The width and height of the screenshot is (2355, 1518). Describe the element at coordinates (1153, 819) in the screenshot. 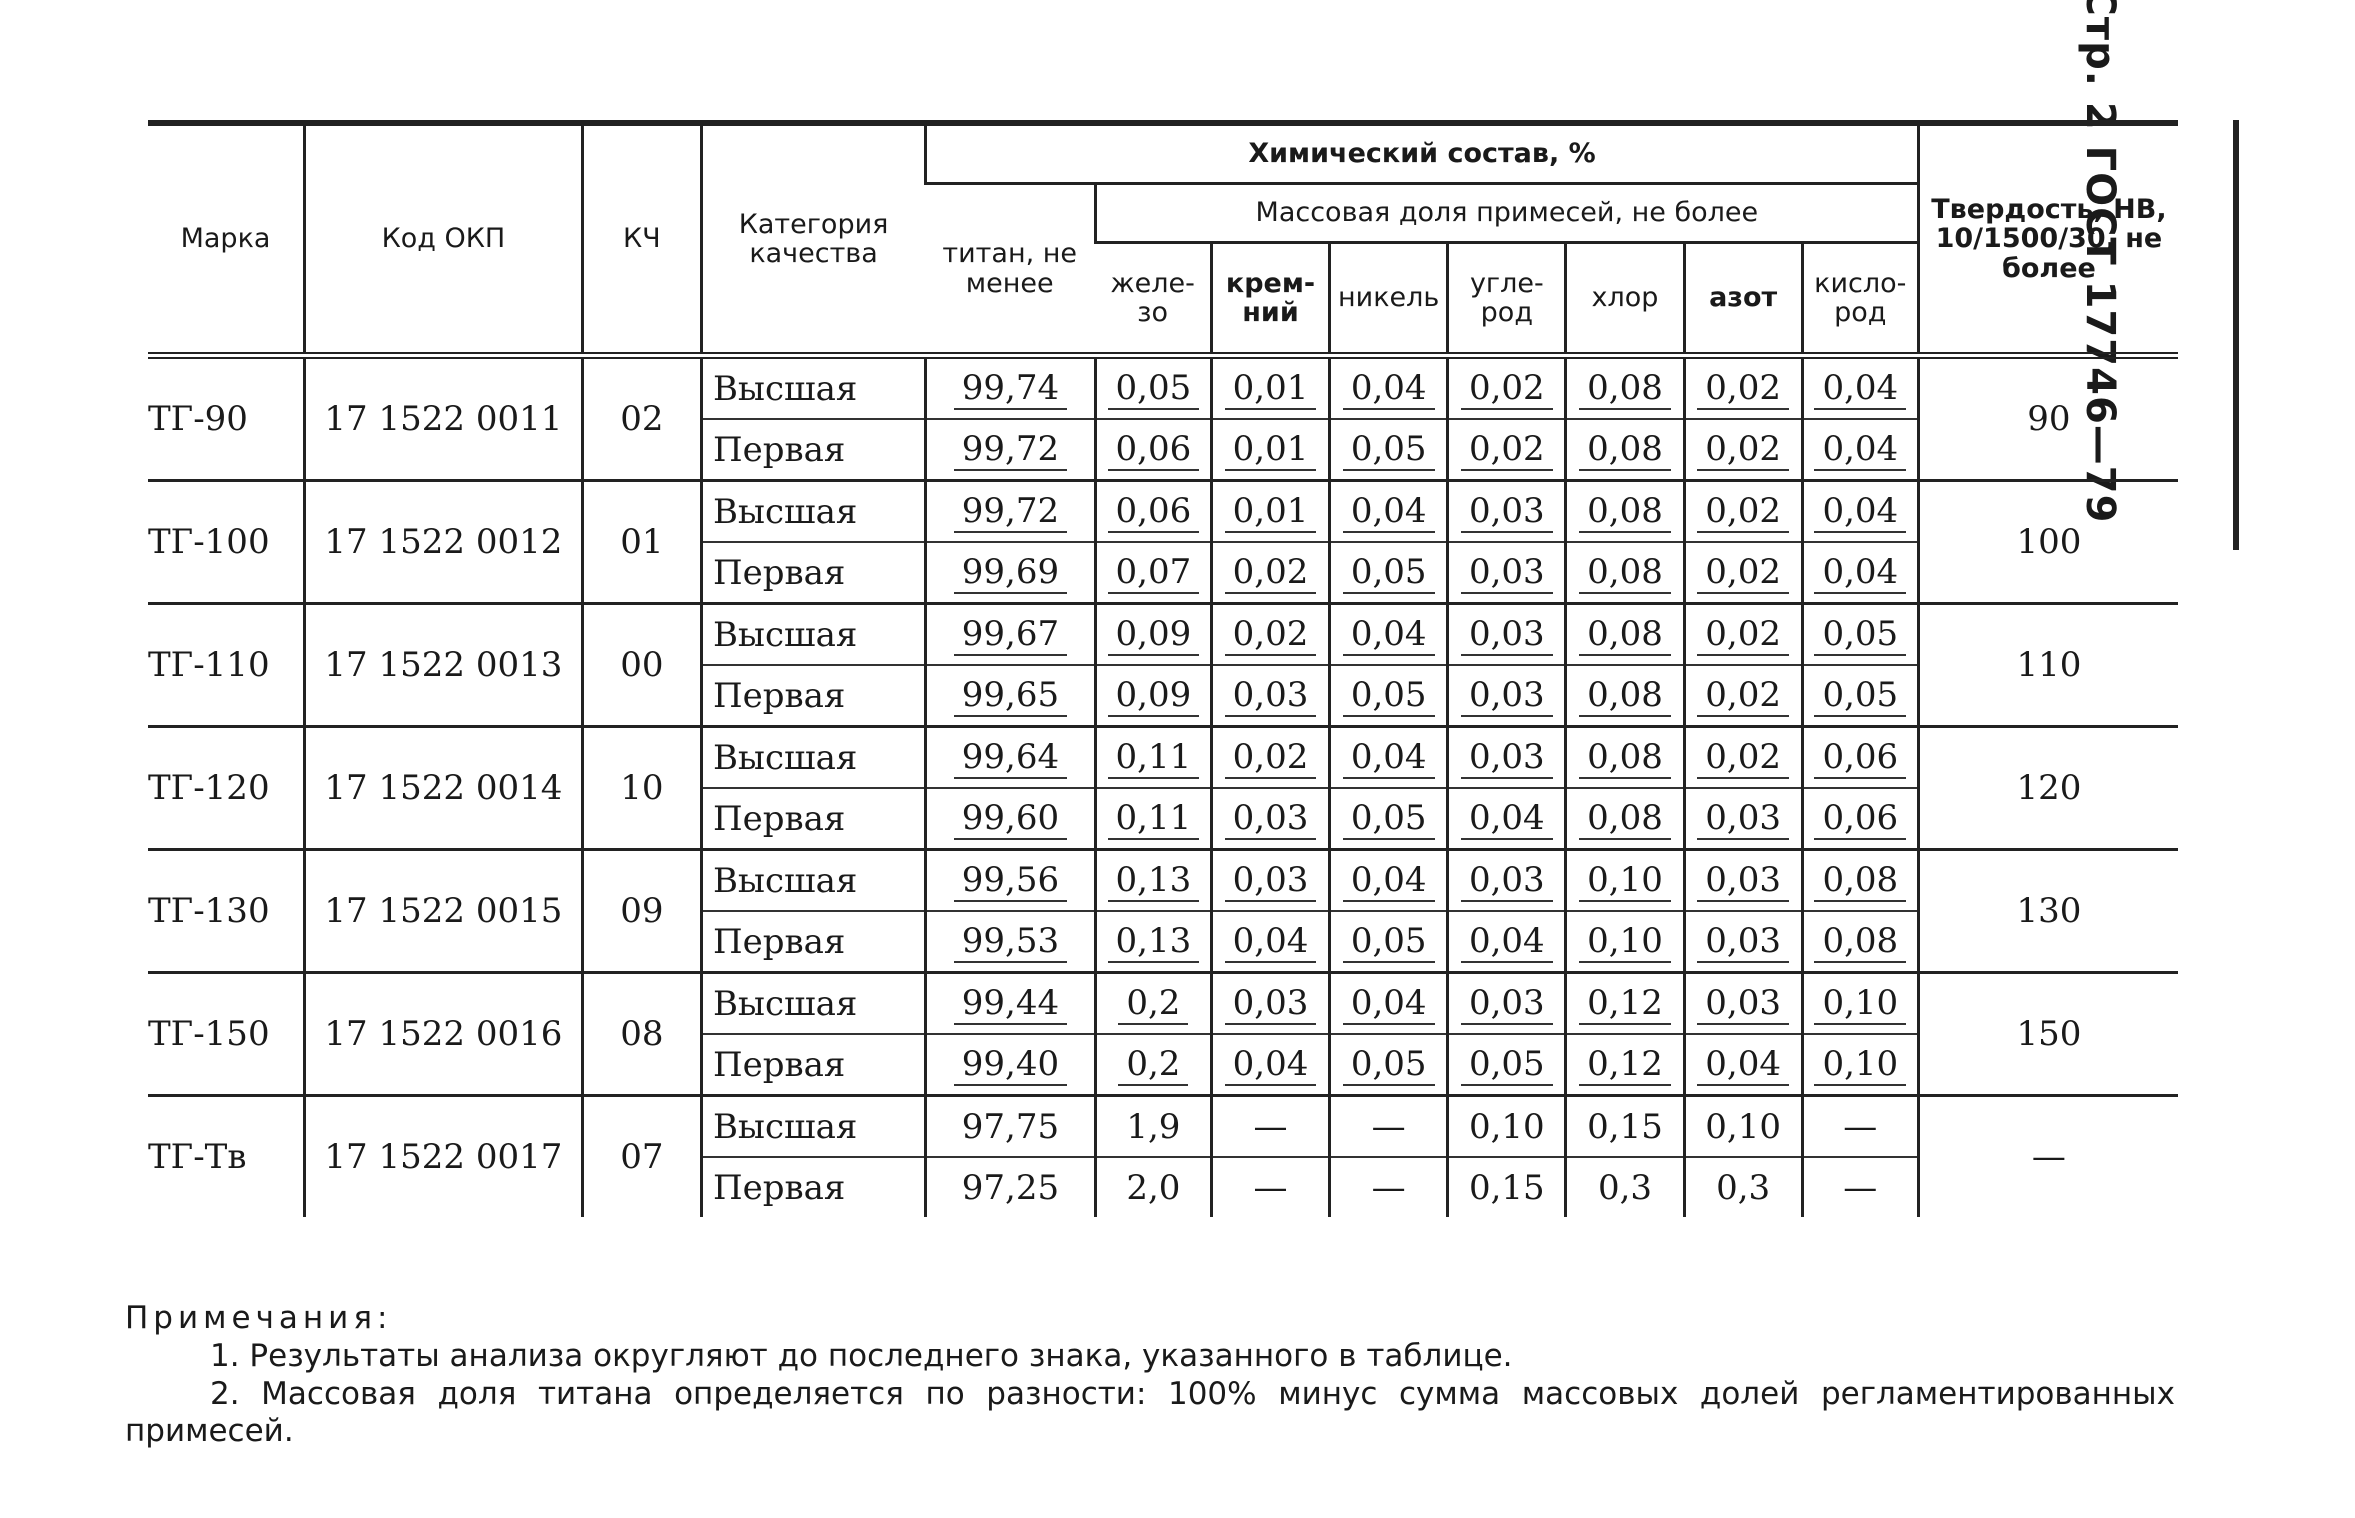

I see `cell-value-text: 0,11` at that location.